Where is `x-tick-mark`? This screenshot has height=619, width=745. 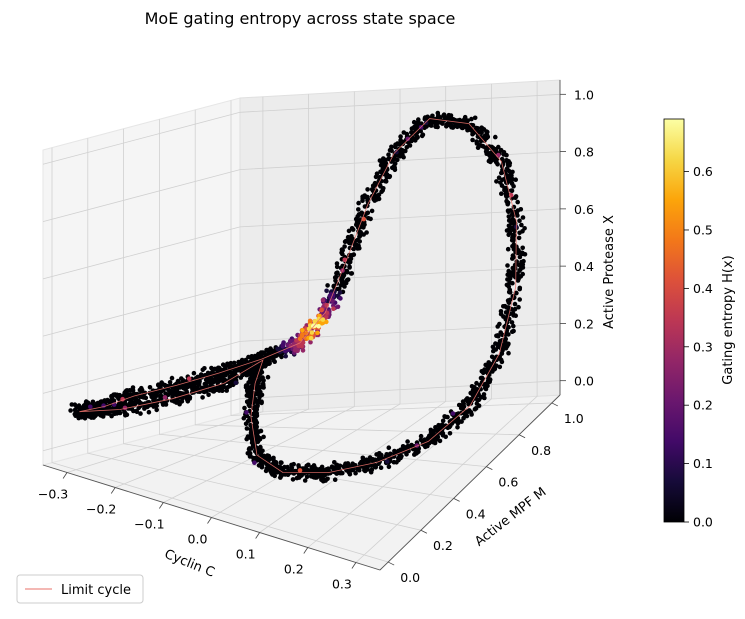
x-tick-mark is located at coordinates (209, 520).